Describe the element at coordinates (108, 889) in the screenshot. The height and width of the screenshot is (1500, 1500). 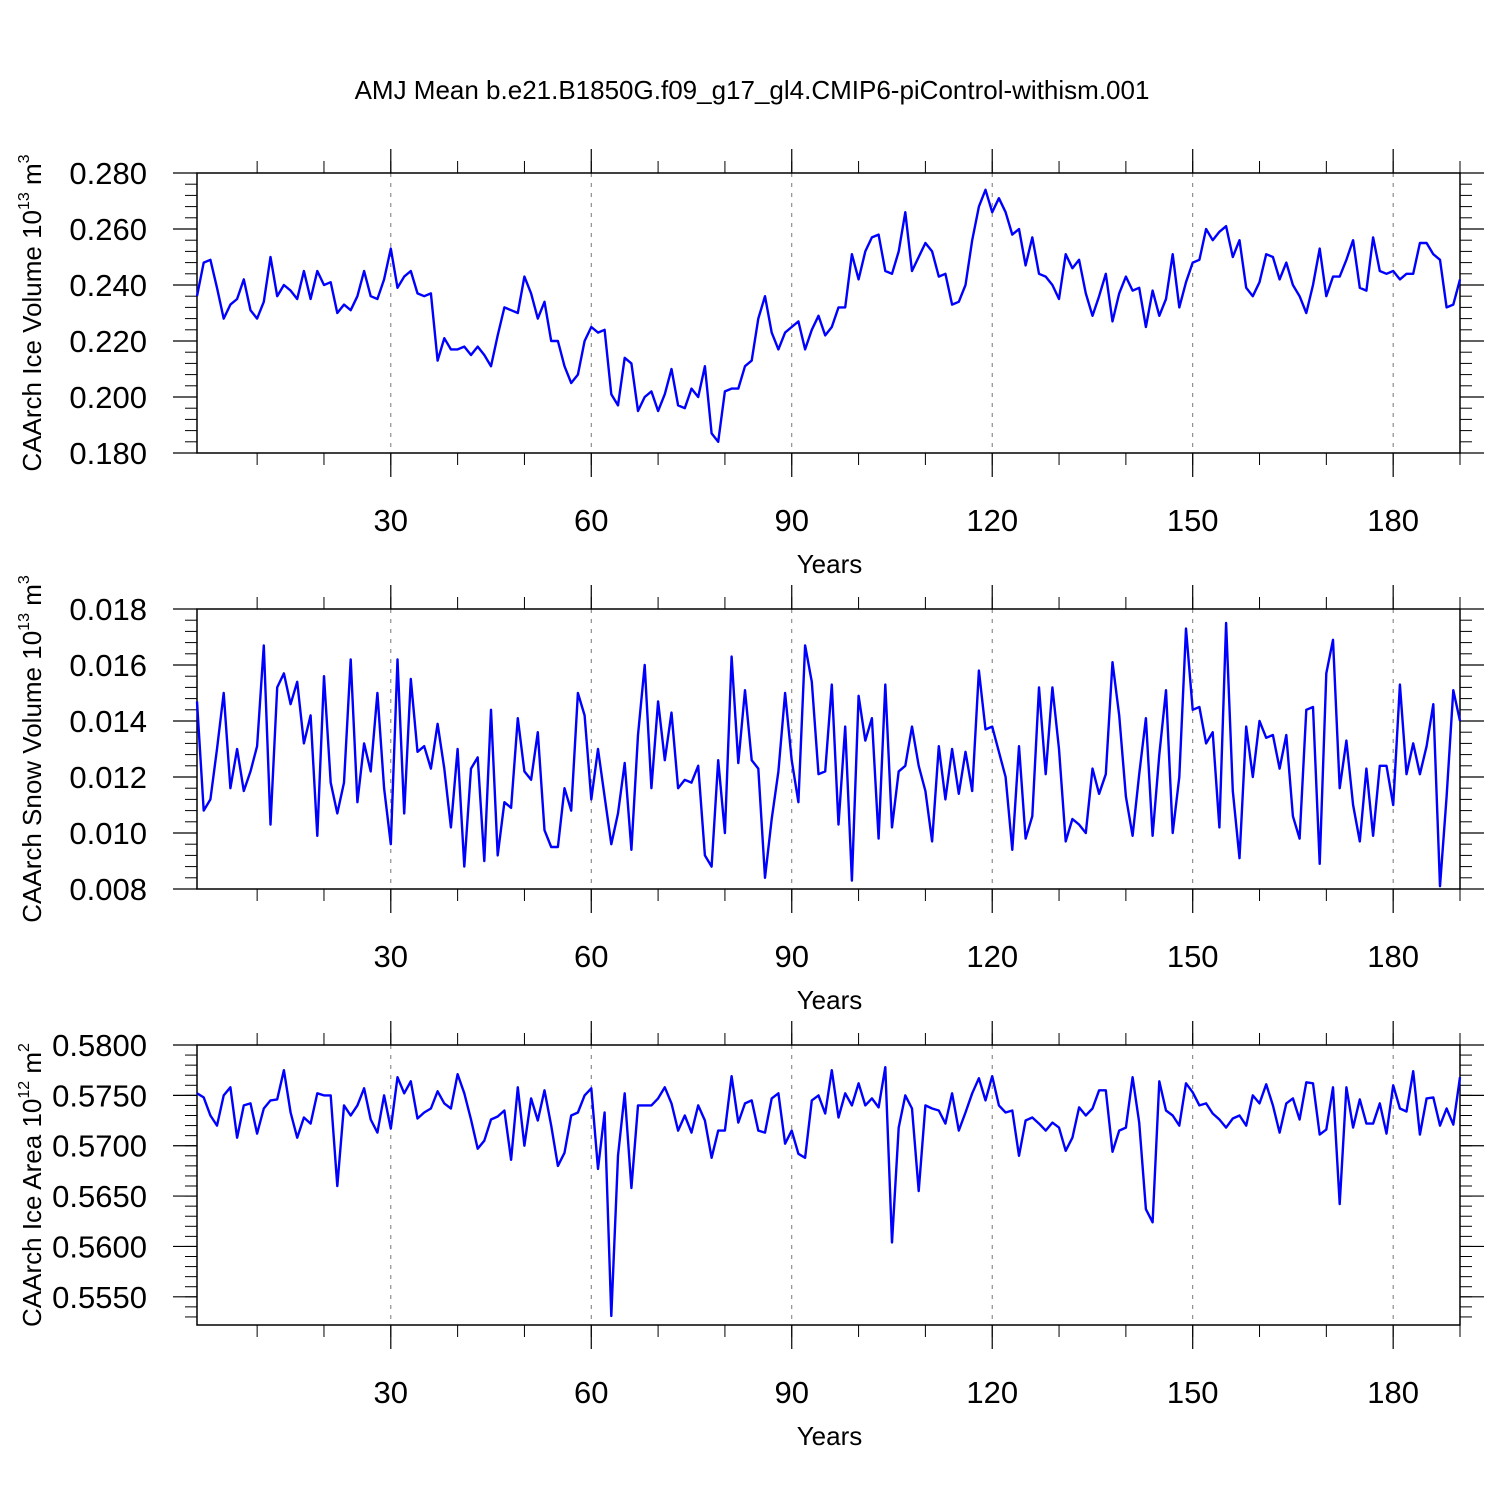
I see `y-tick-label: 0.008` at that location.